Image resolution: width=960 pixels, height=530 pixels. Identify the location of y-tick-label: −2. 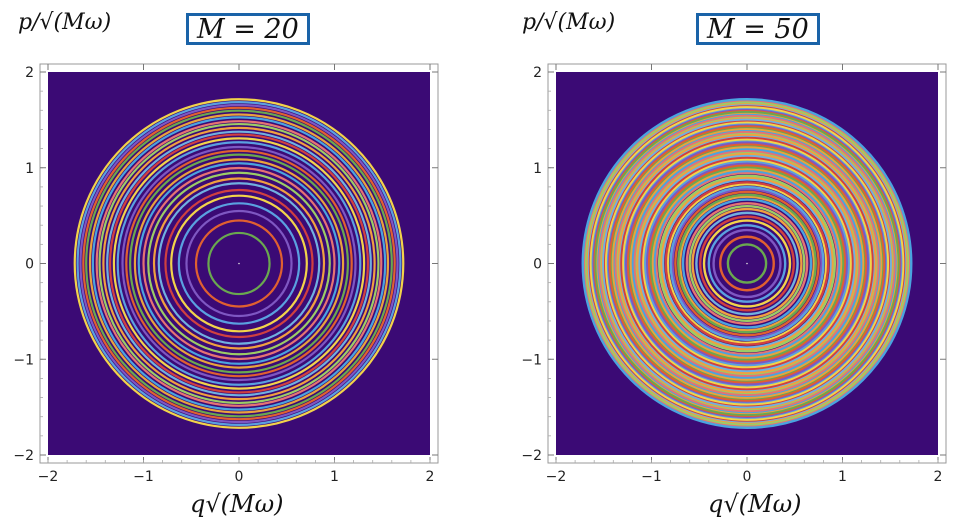
(23, 456).